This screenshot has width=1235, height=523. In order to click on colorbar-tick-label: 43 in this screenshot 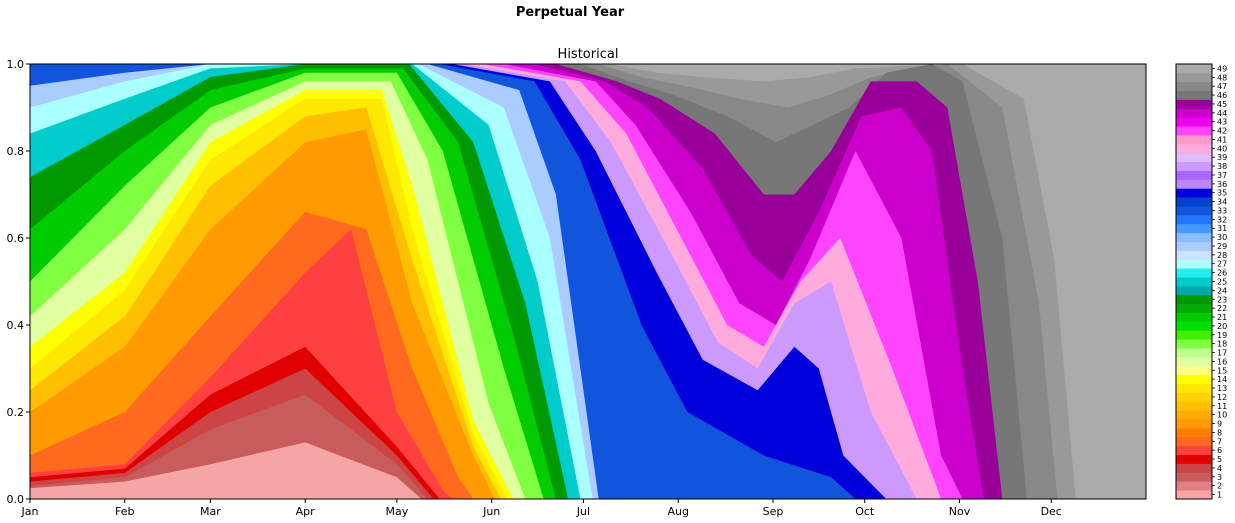, I will do `click(1222, 122)`.